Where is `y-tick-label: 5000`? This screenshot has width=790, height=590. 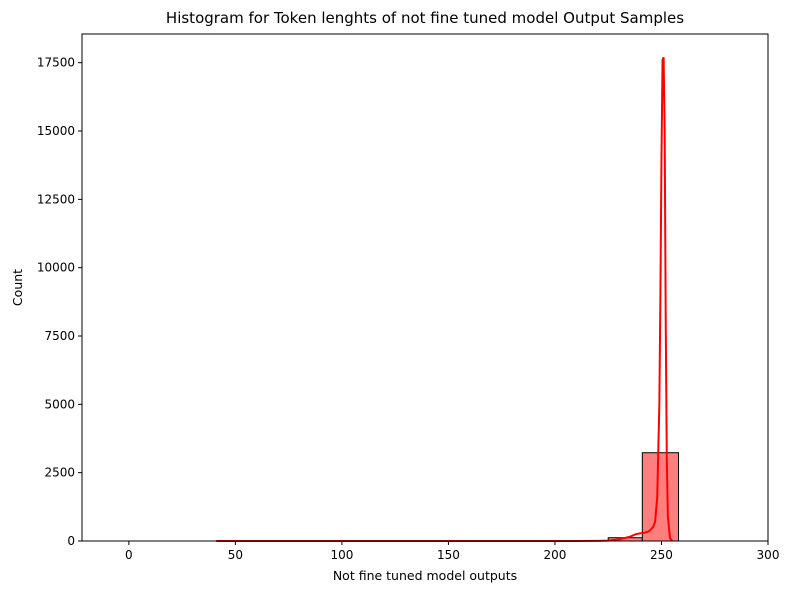 y-tick-label: 5000 is located at coordinates (59, 404).